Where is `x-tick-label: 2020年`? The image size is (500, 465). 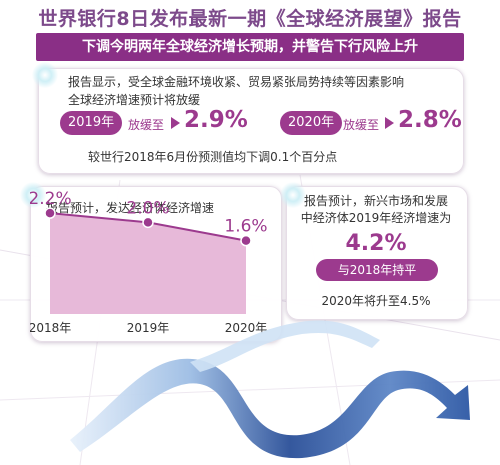
x-tick-label: 2020年 is located at coordinates (246, 328).